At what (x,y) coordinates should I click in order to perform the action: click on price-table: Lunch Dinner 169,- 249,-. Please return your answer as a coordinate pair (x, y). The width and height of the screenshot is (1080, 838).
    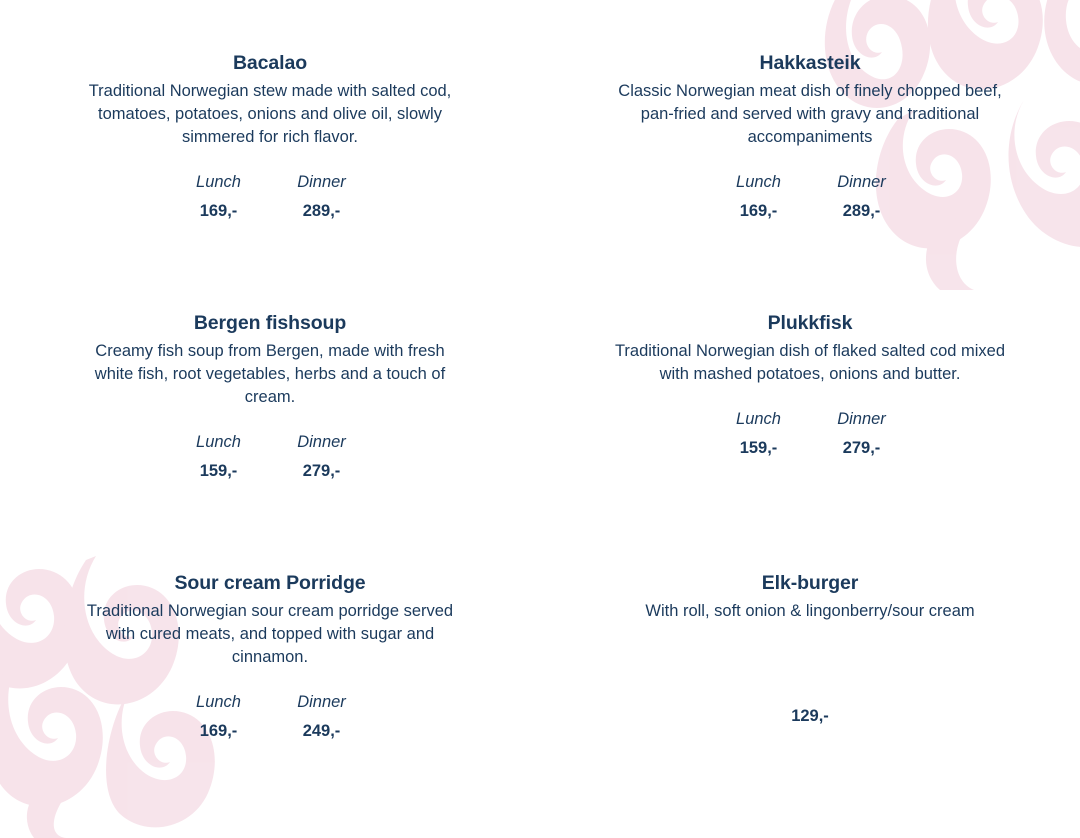
    Looking at the image, I should click on (270, 717).